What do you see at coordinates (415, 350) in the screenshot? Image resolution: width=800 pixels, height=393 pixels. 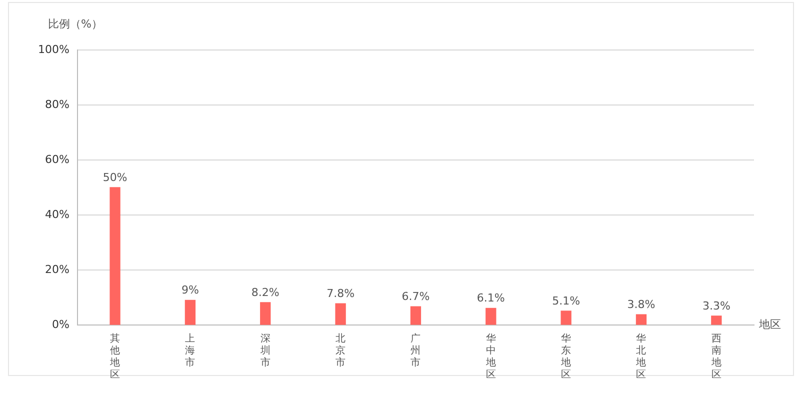 I see `x-tick-label: 广州市` at bounding box center [415, 350].